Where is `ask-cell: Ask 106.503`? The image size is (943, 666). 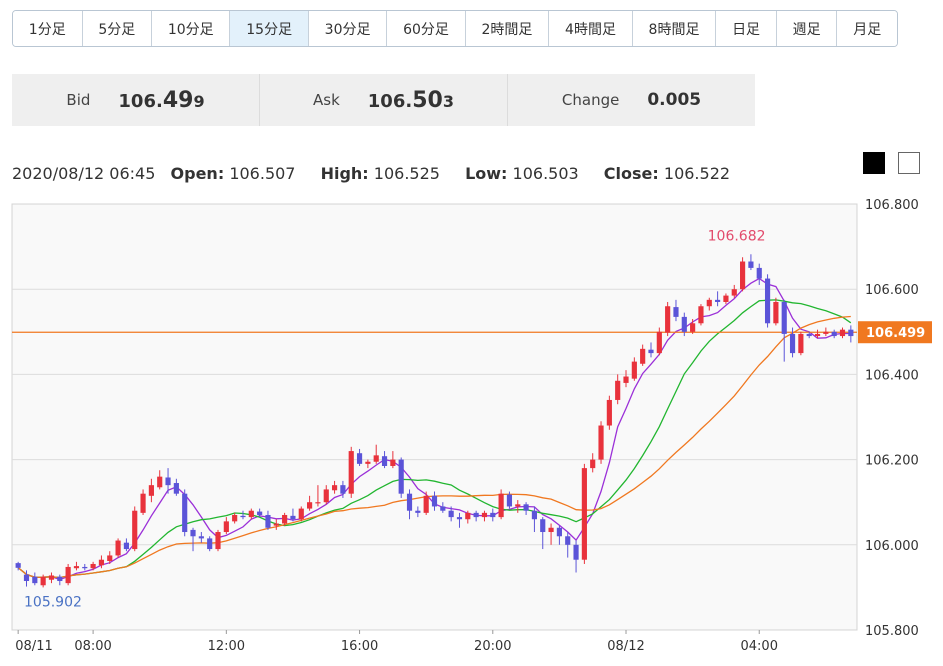
ask-cell: Ask 106.503 is located at coordinates (384, 100).